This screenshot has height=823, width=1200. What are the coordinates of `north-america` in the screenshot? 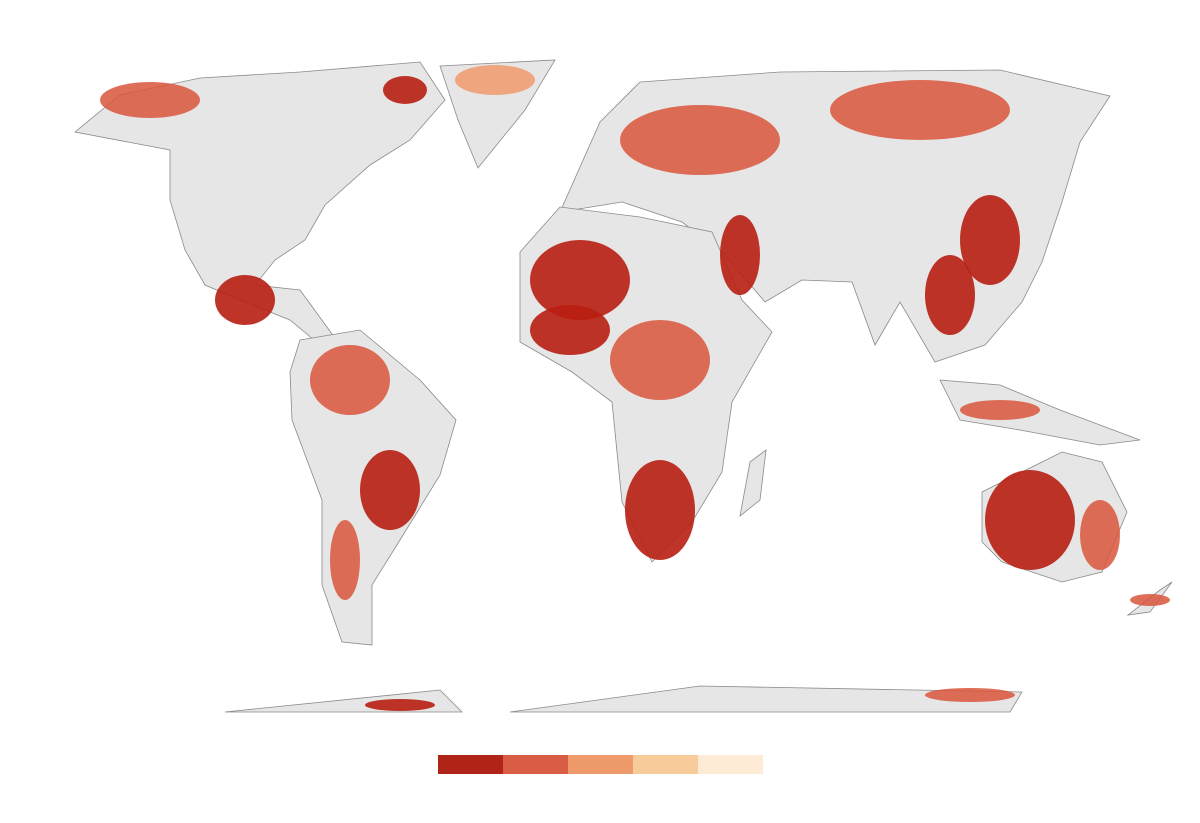 It's located at (260, 203).